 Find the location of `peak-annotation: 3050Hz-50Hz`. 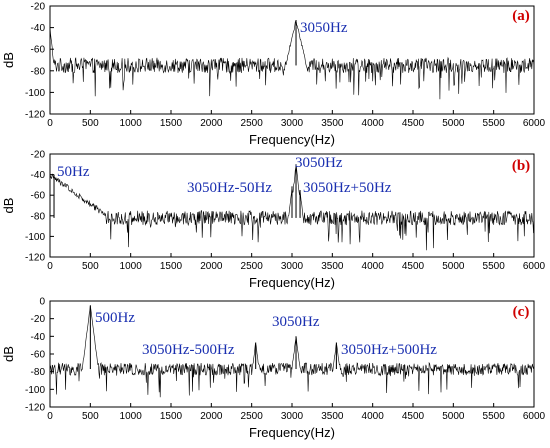

peak-annotation: 3050Hz-50Hz is located at coordinates (229, 188).